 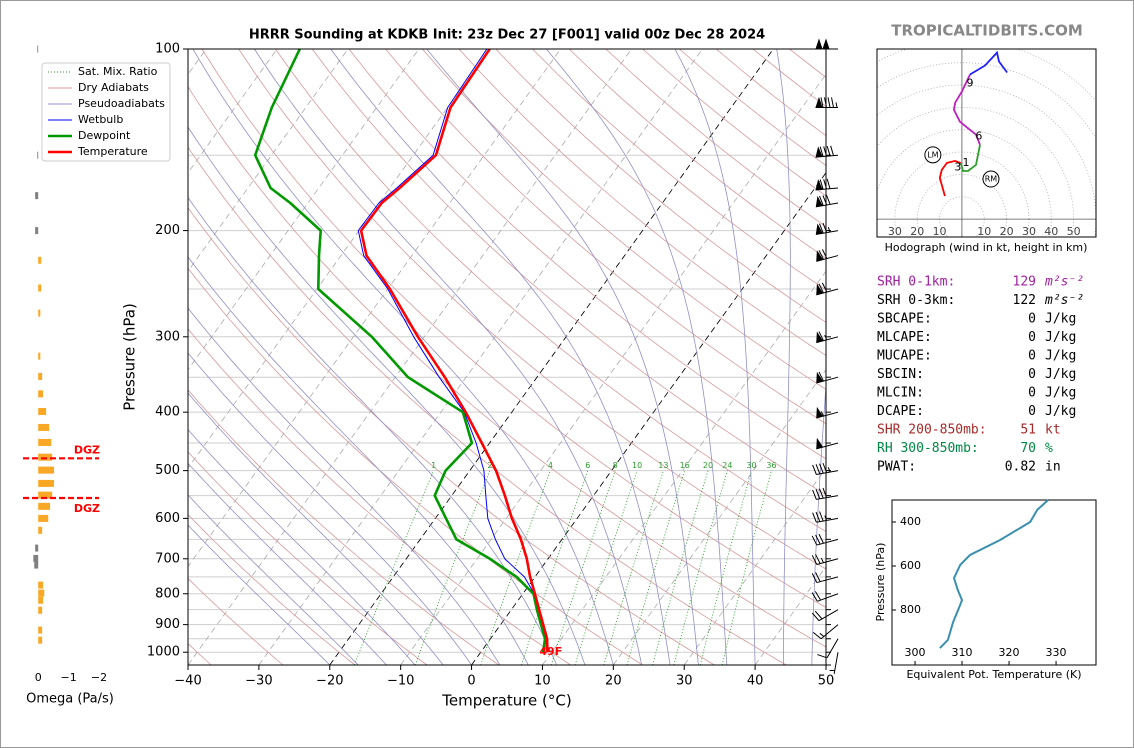 I want to click on mixing-ratio-label: 36, so click(x=771, y=465).